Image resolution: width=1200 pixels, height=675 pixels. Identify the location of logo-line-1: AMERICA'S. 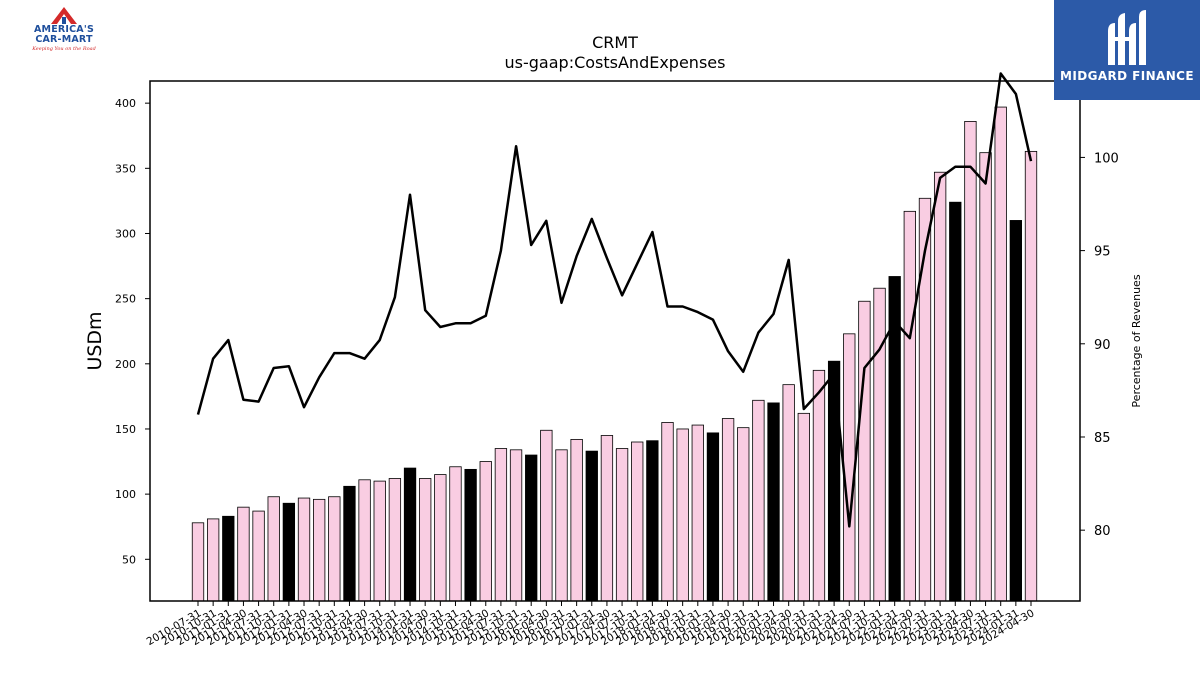
(64, 29).